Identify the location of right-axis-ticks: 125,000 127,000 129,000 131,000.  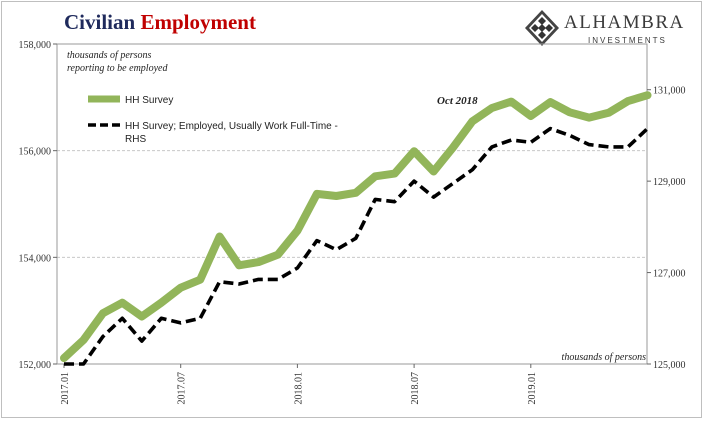
(666, 228).